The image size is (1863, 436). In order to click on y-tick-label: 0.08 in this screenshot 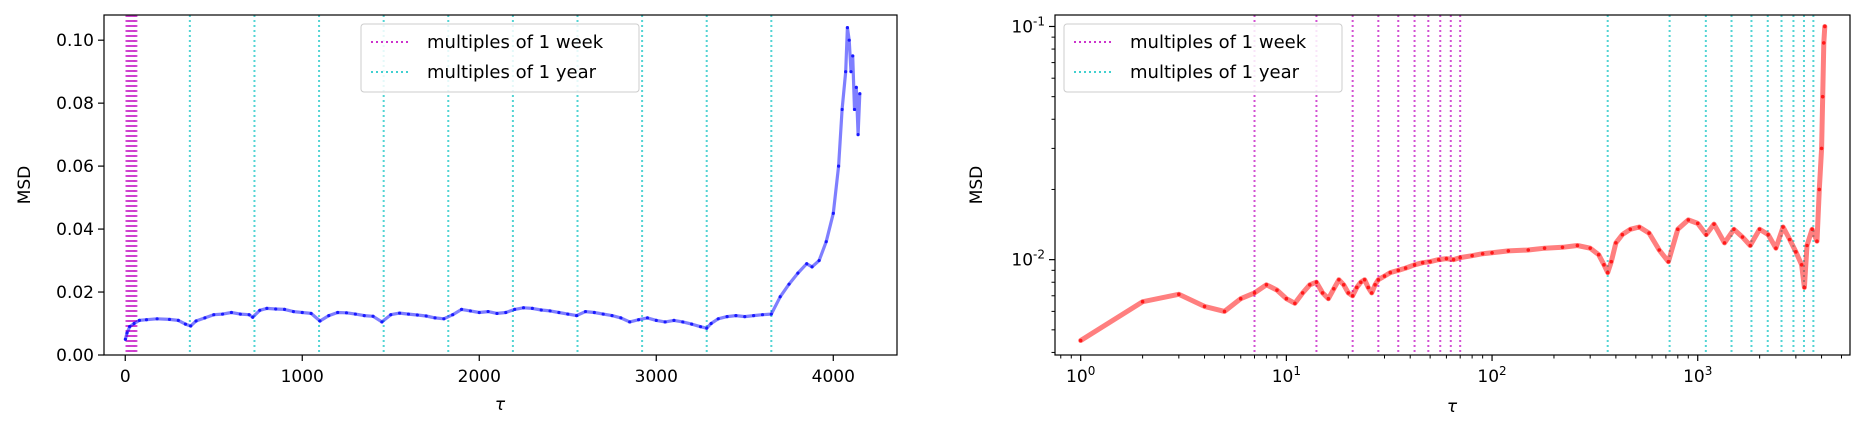, I will do `click(75, 104)`.